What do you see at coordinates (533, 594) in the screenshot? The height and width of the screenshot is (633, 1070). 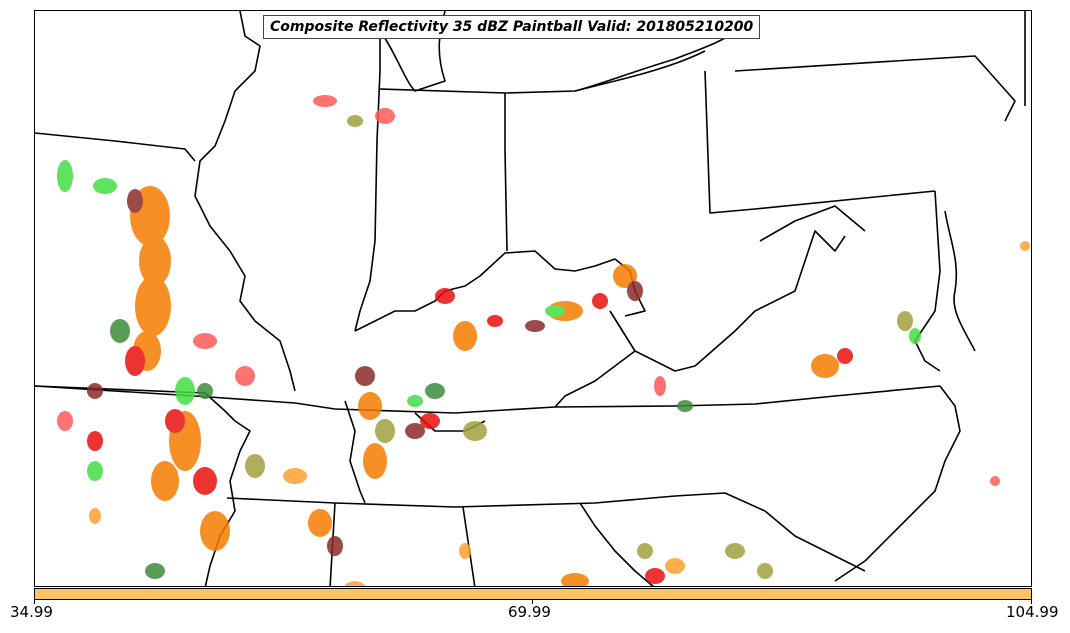 I see `colorbar` at bounding box center [533, 594].